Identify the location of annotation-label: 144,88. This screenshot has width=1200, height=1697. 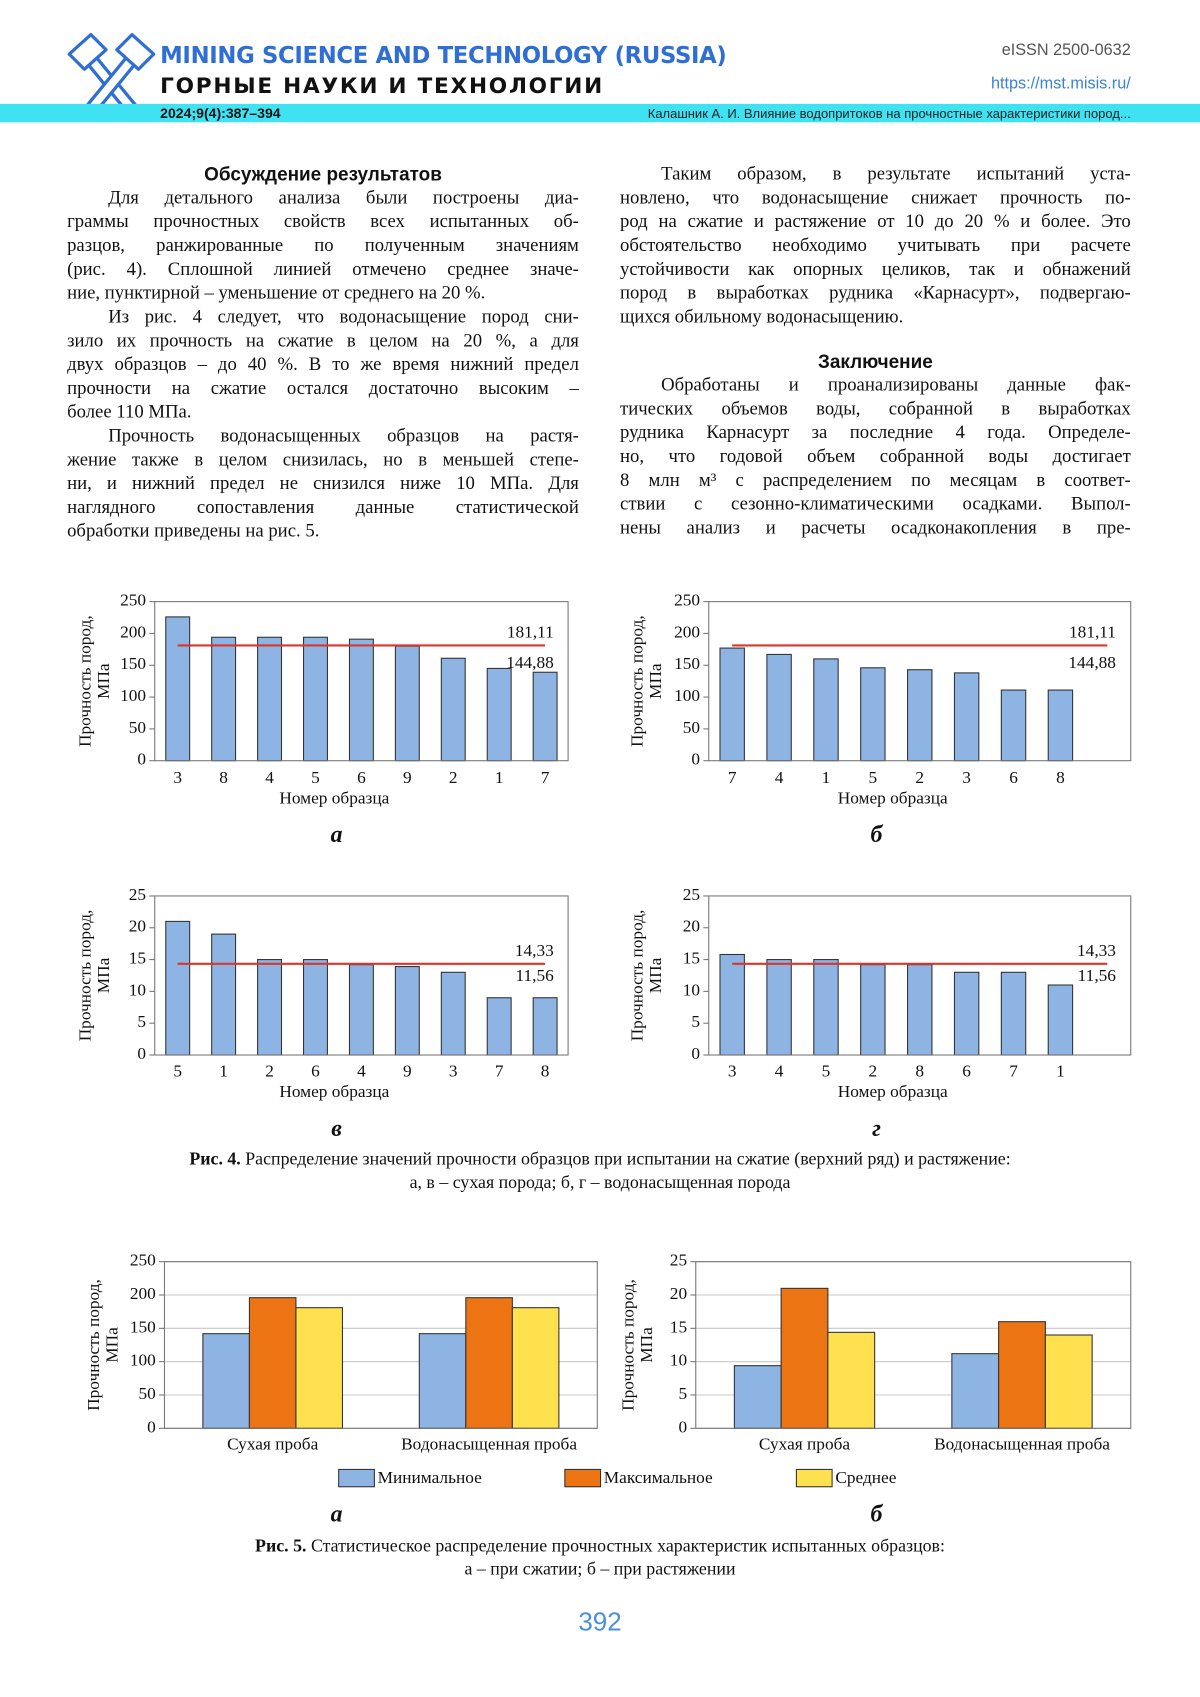
(1092, 662).